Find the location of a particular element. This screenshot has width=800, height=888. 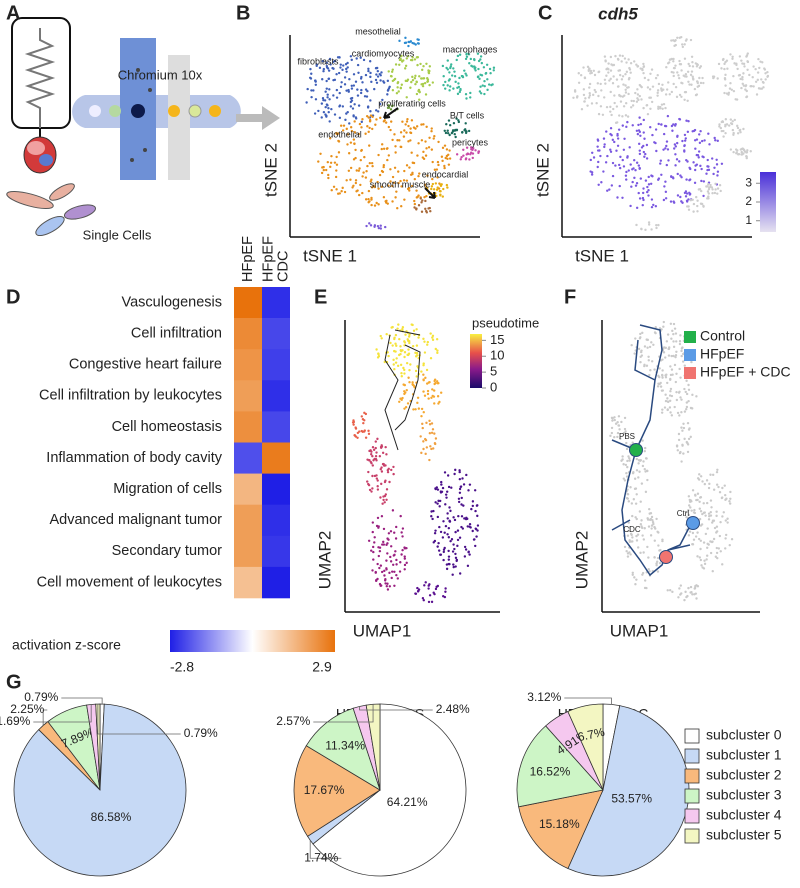

panel-label: B is located at coordinates (243, 13).